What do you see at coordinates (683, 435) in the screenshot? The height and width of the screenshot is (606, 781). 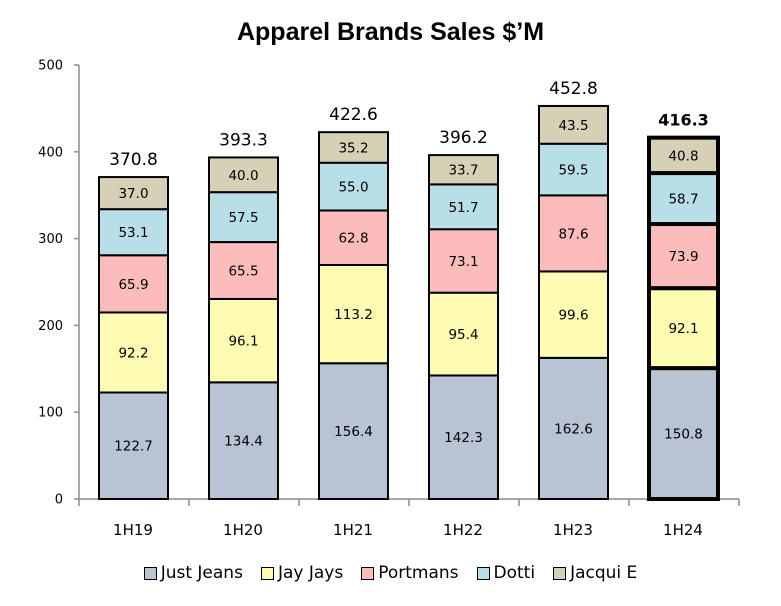 I see `segment-value-label: 150.8` at bounding box center [683, 435].